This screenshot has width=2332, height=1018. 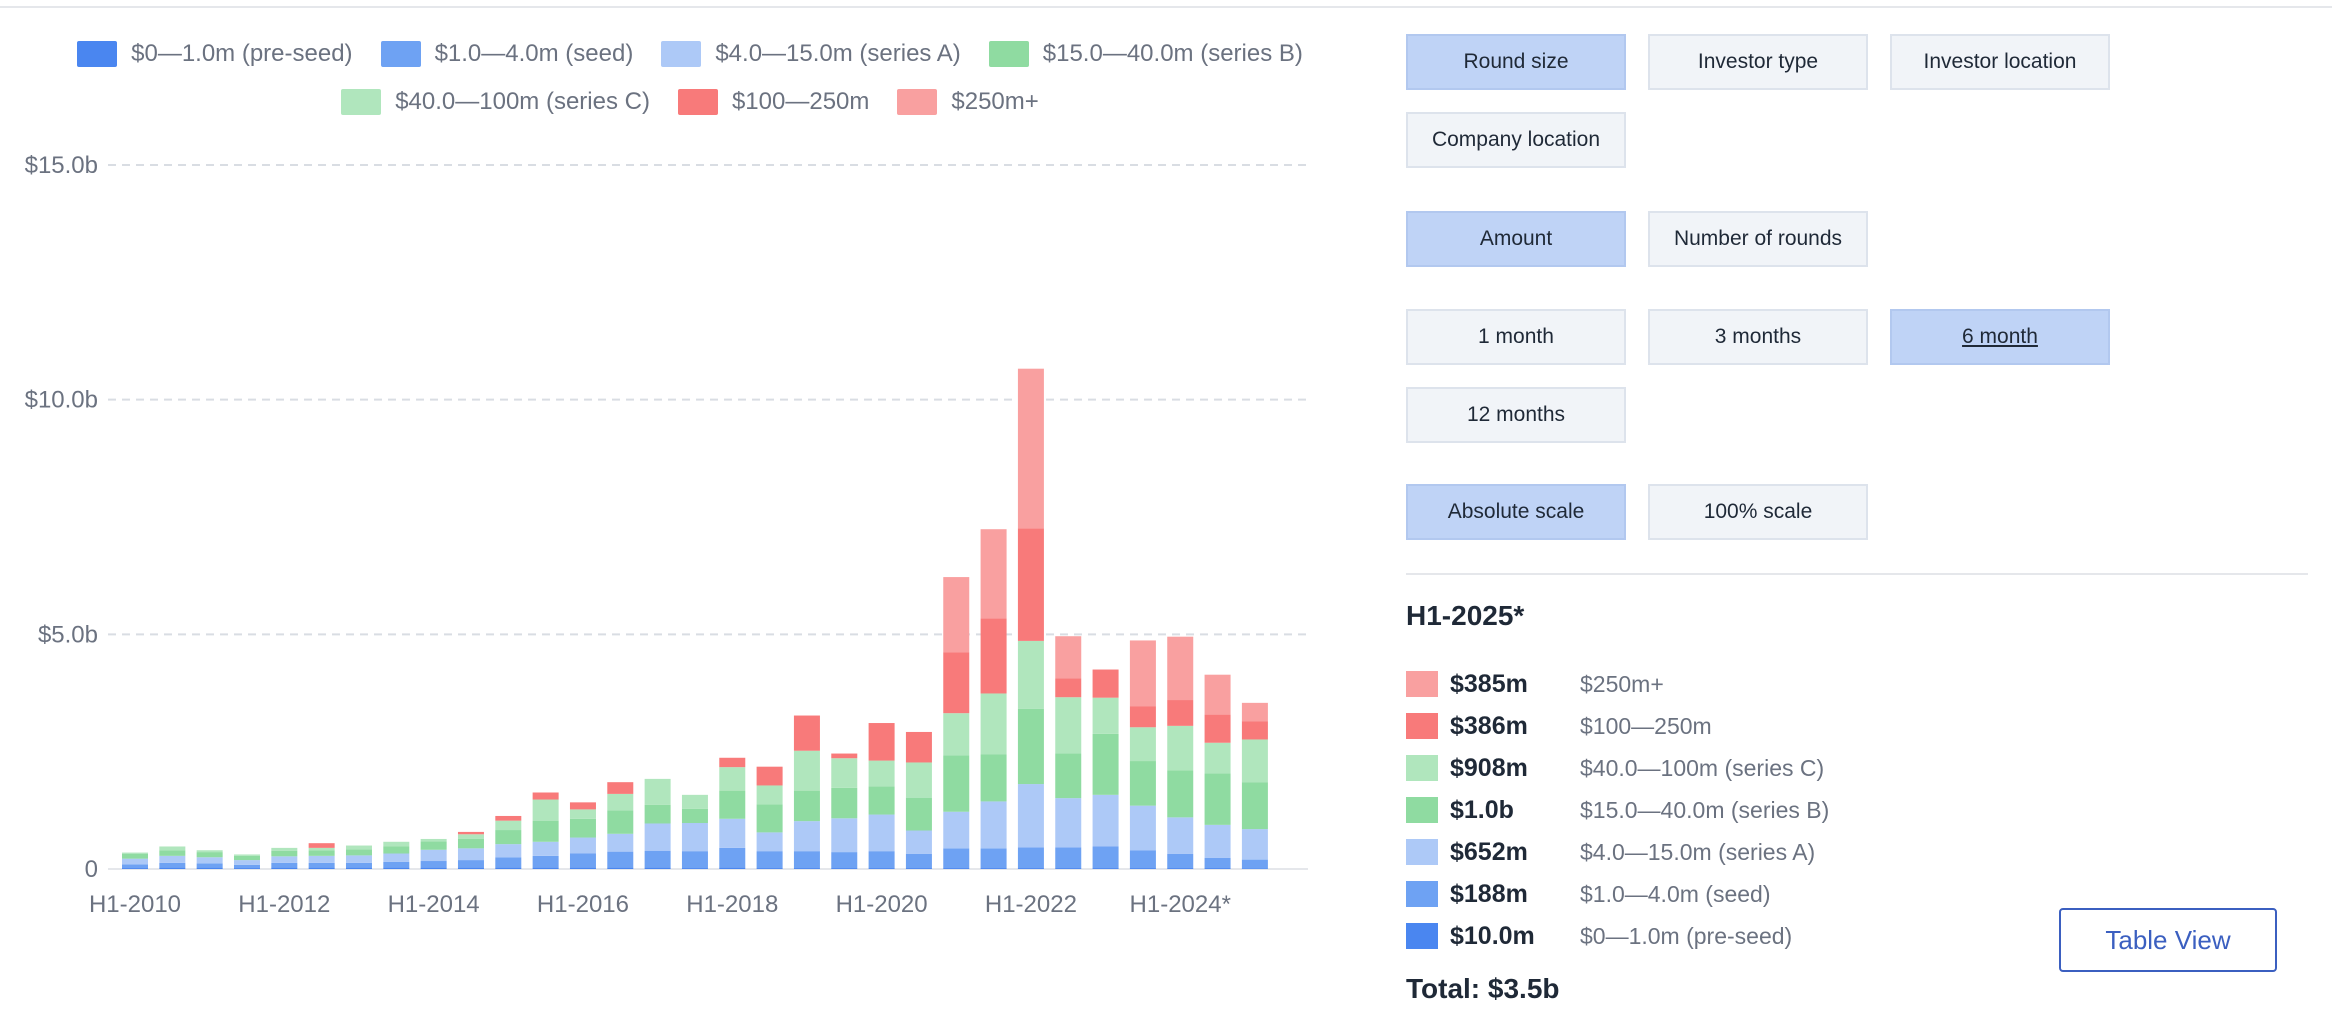 What do you see at coordinates (1758, 62) in the screenshot?
I see `breakdown-investor-type-button: Investor type` at bounding box center [1758, 62].